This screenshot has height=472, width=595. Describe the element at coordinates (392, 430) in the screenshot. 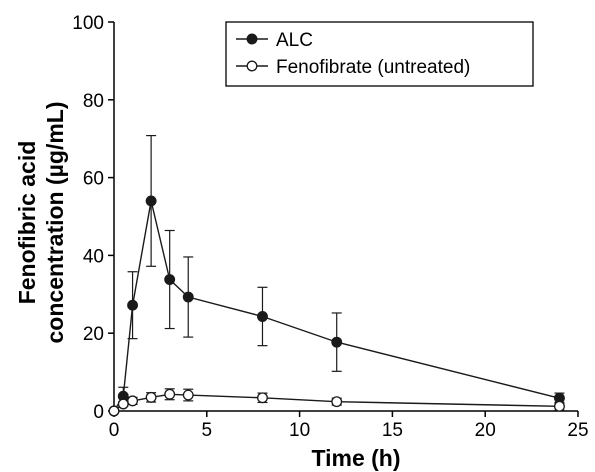

I see `x-tick-label: 15` at that location.